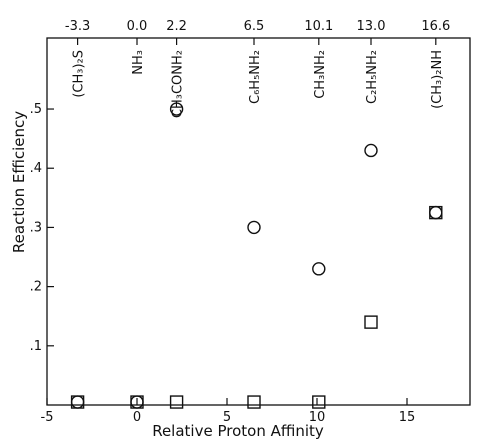 Image resolution: width=494 pixels, height=444 pixels. What do you see at coordinates (178, 84) in the screenshot?
I see `compound-label: CH₃CONH₂` at bounding box center [178, 84].